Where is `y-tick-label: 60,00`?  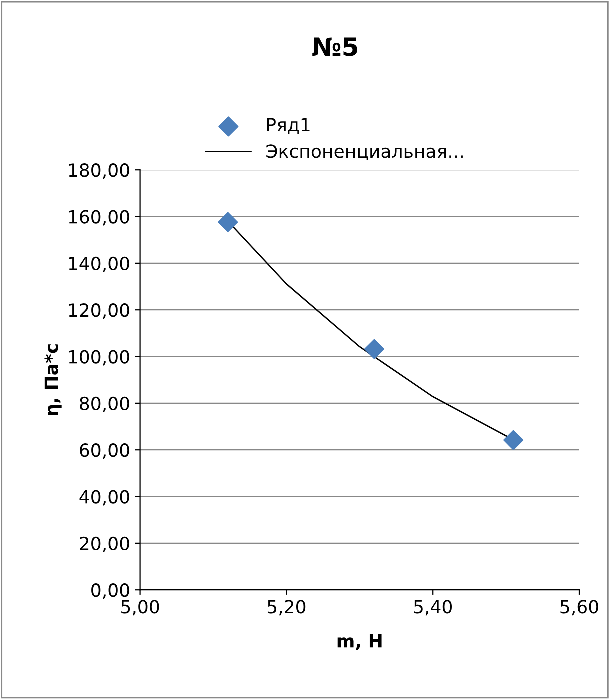
y-tick-label: 60,00 is located at coordinates (105, 452).